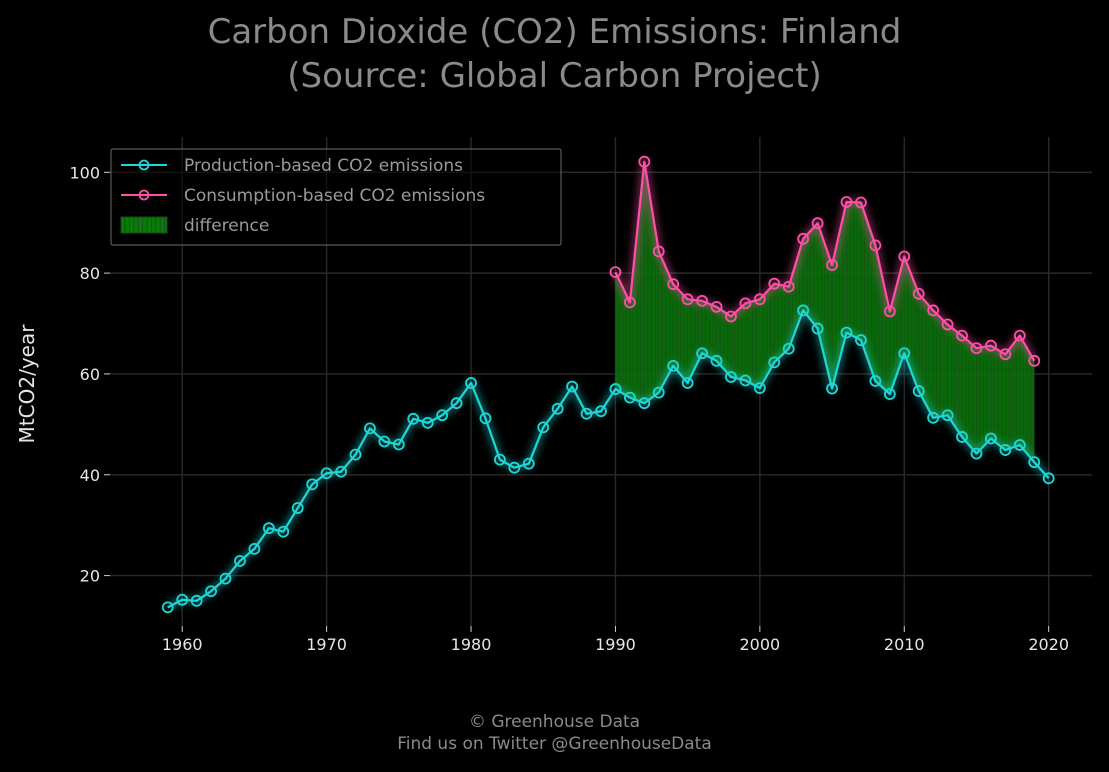 This screenshot has height=772, width=1109. What do you see at coordinates (90, 374) in the screenshot?
I see `y-tick-label: 60` at bounding box center [90, 374].